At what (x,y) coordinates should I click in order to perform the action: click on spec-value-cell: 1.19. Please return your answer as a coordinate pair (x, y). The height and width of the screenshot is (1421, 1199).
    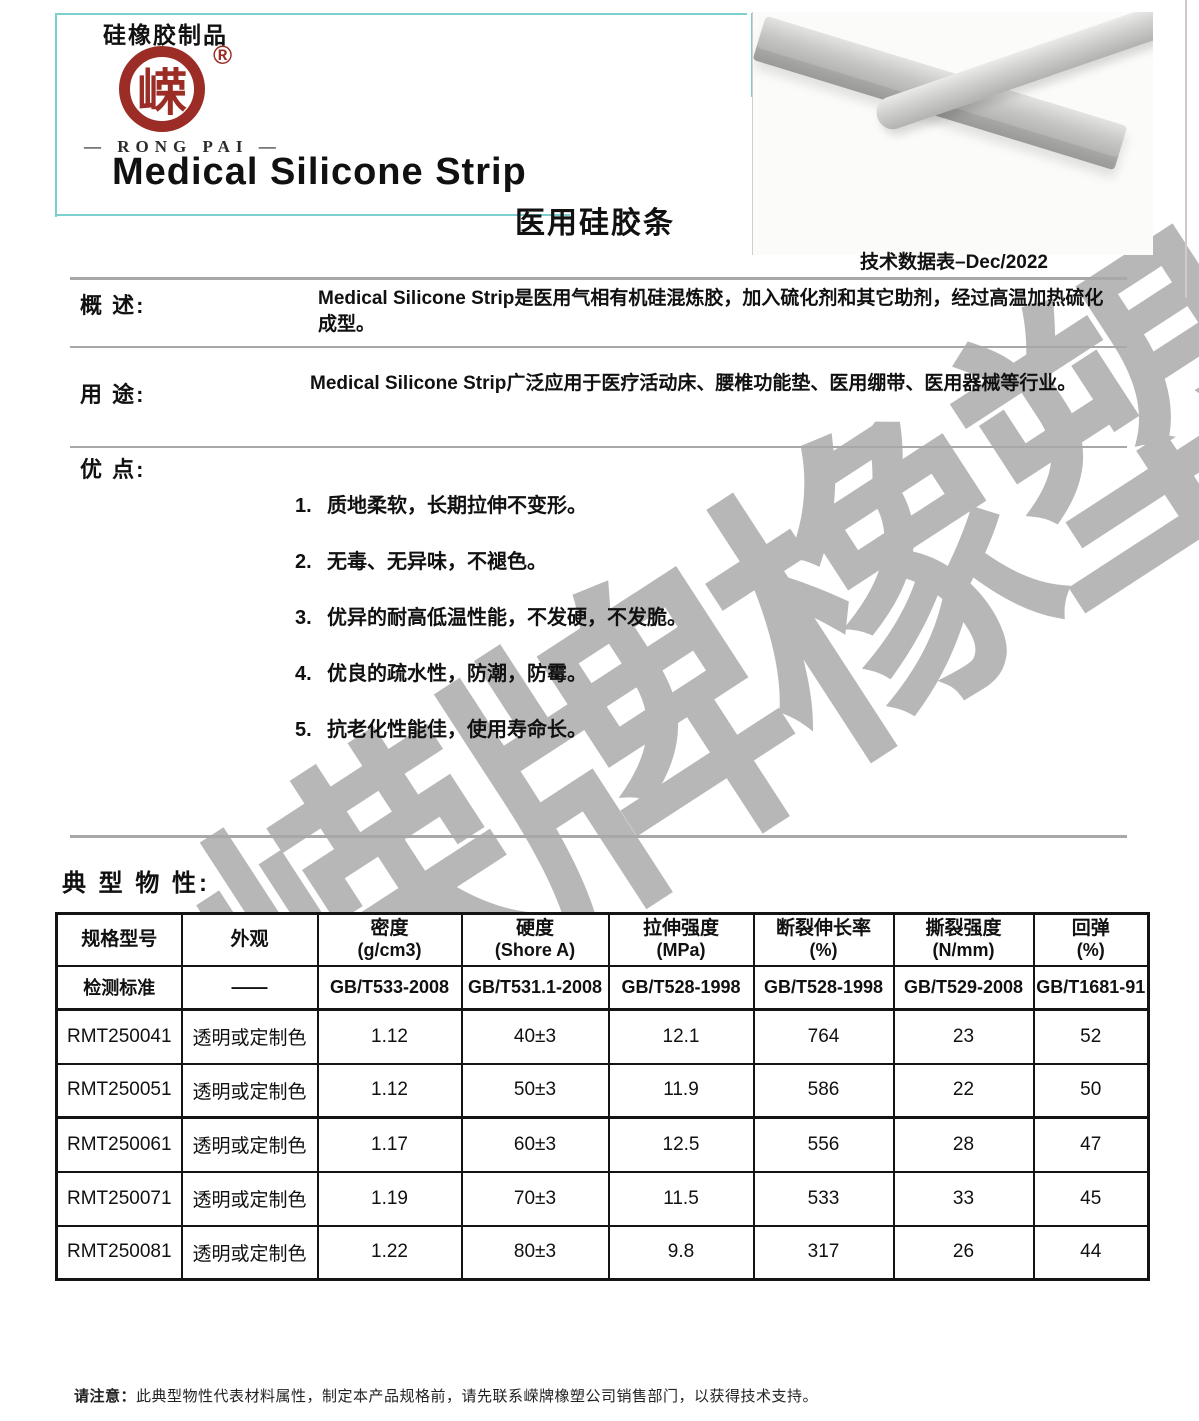
    Looking at the image, I should click on (389, 1198).